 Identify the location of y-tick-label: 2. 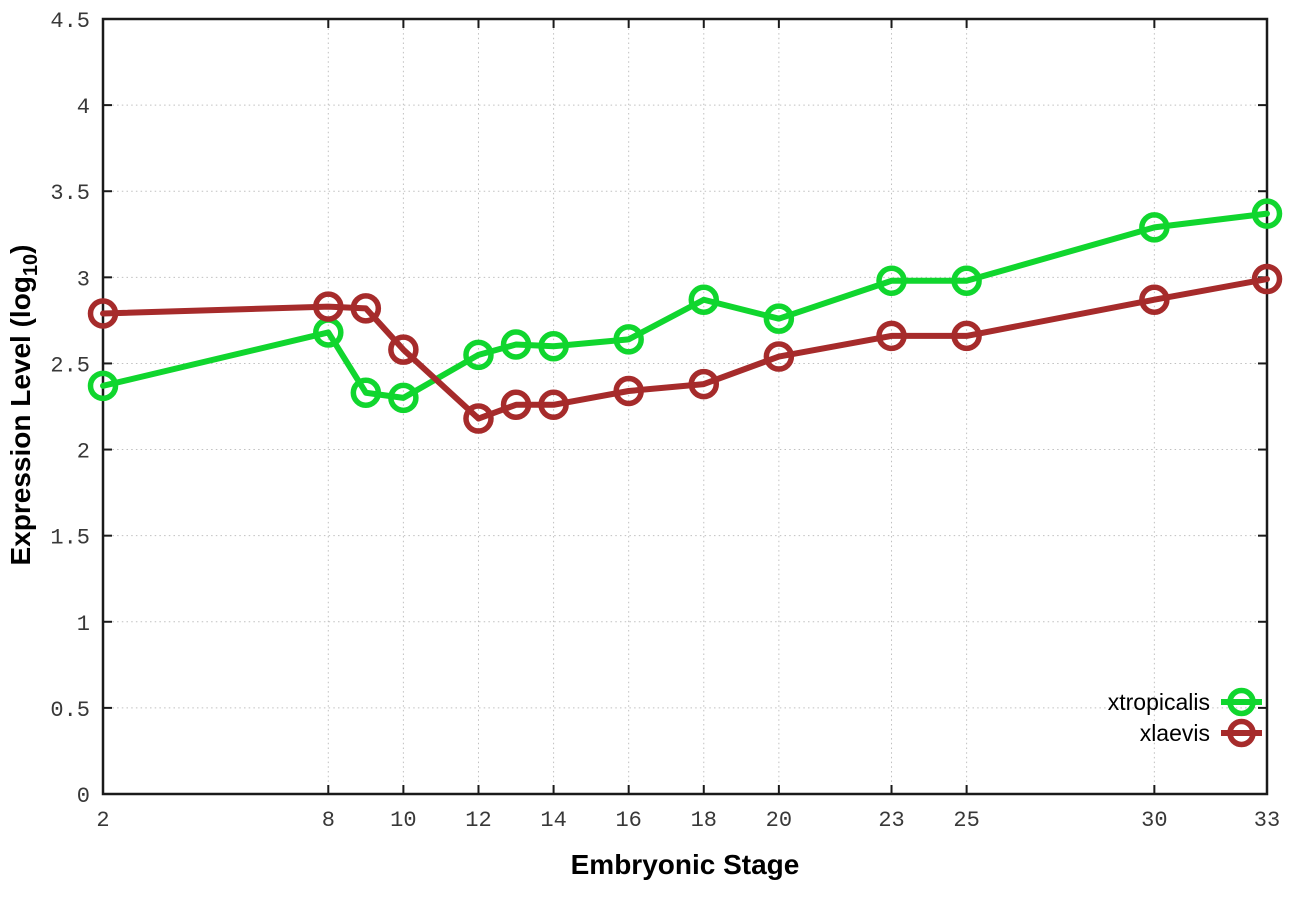
(83, 452).